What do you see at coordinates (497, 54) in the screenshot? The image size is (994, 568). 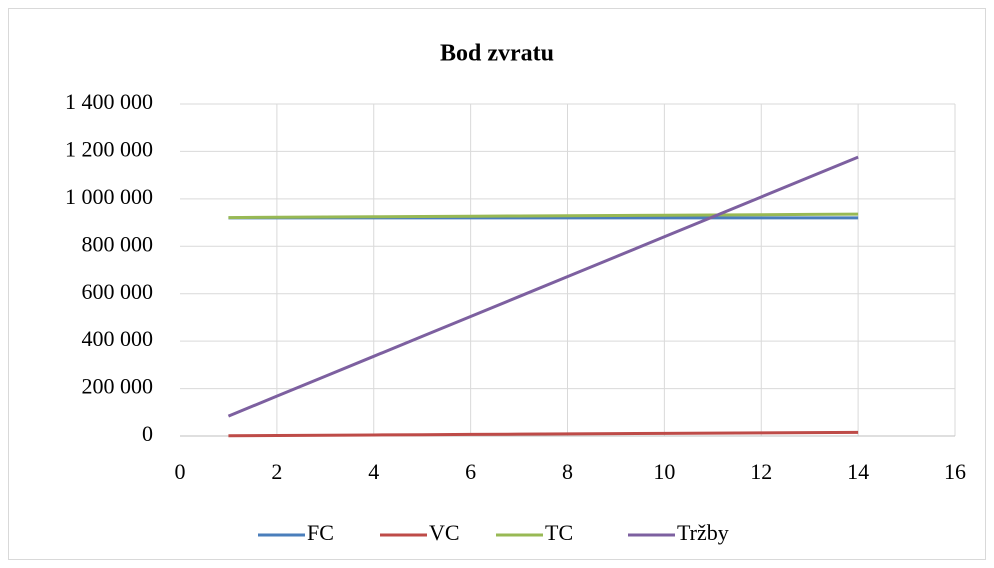 I see `chart-title: Bod zvratu` at bounding box center [497, 54].